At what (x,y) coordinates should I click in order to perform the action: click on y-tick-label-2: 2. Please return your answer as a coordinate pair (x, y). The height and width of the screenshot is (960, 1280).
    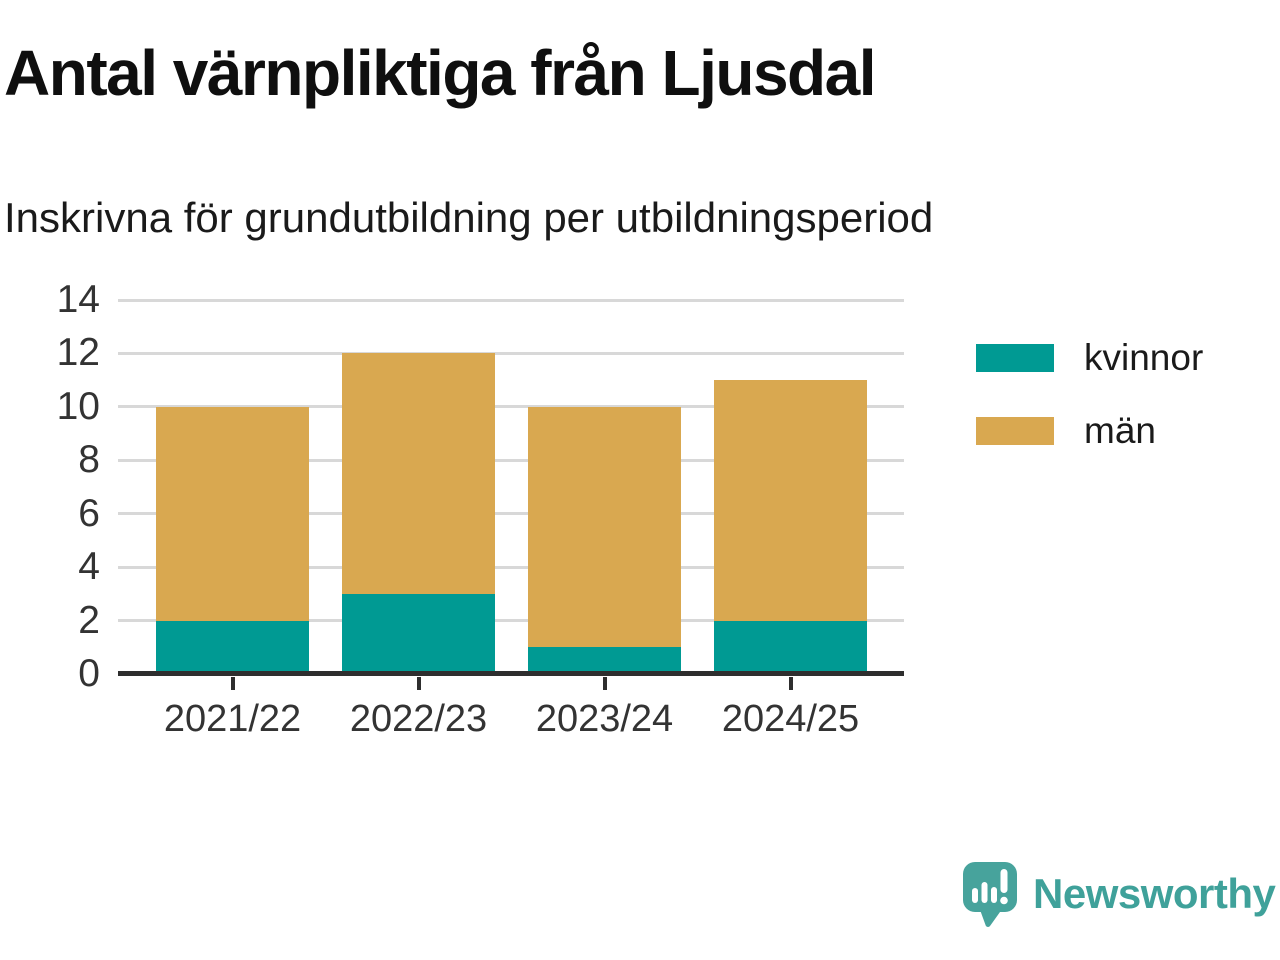
    Looking at the image, I should click on (89, 620).